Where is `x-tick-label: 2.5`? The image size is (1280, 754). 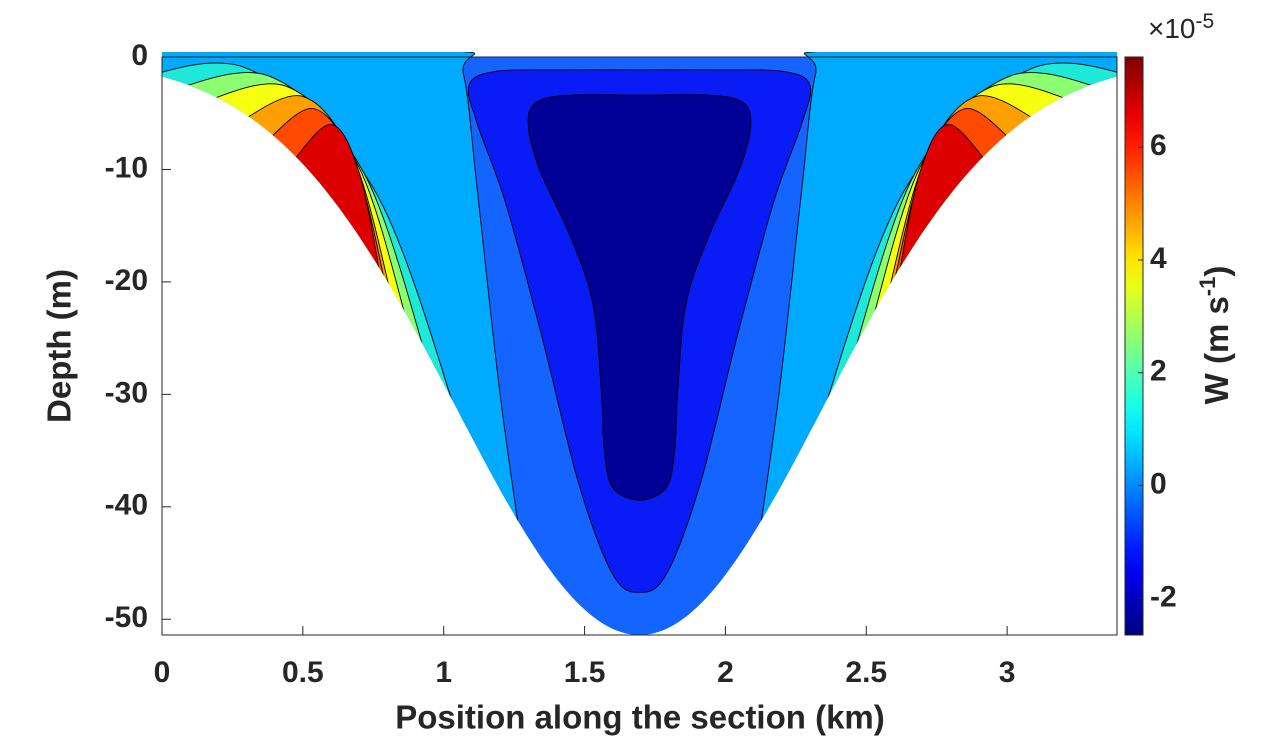
x-tick-label: 2.5 is located at coordinates (866, 672).